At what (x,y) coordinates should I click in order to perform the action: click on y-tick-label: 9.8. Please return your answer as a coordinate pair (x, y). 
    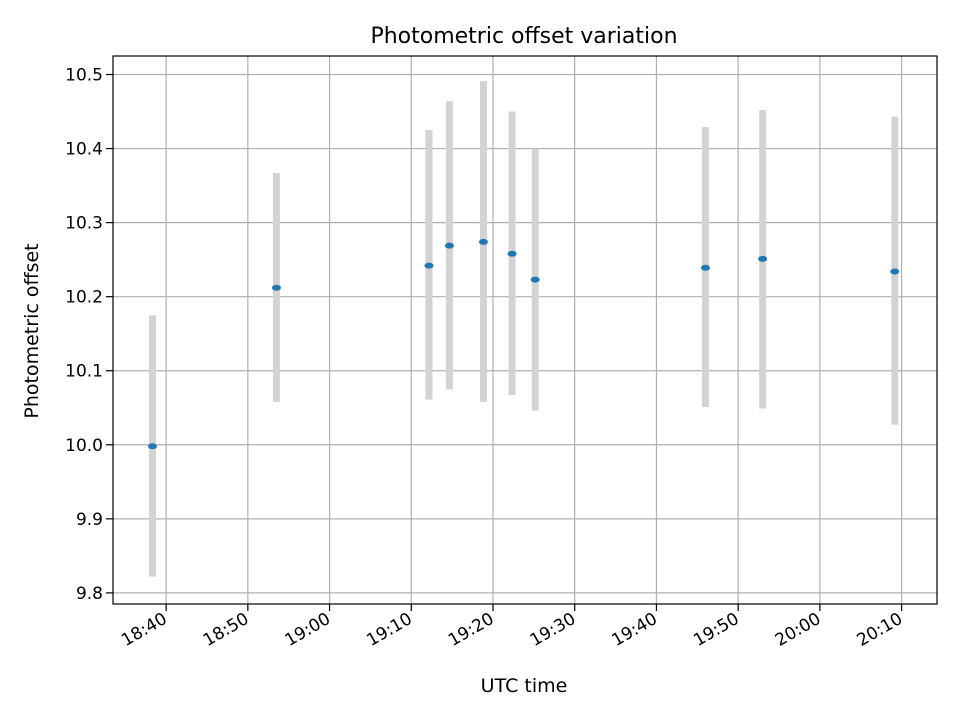
    Looking at the image, I should click on (89, 594).